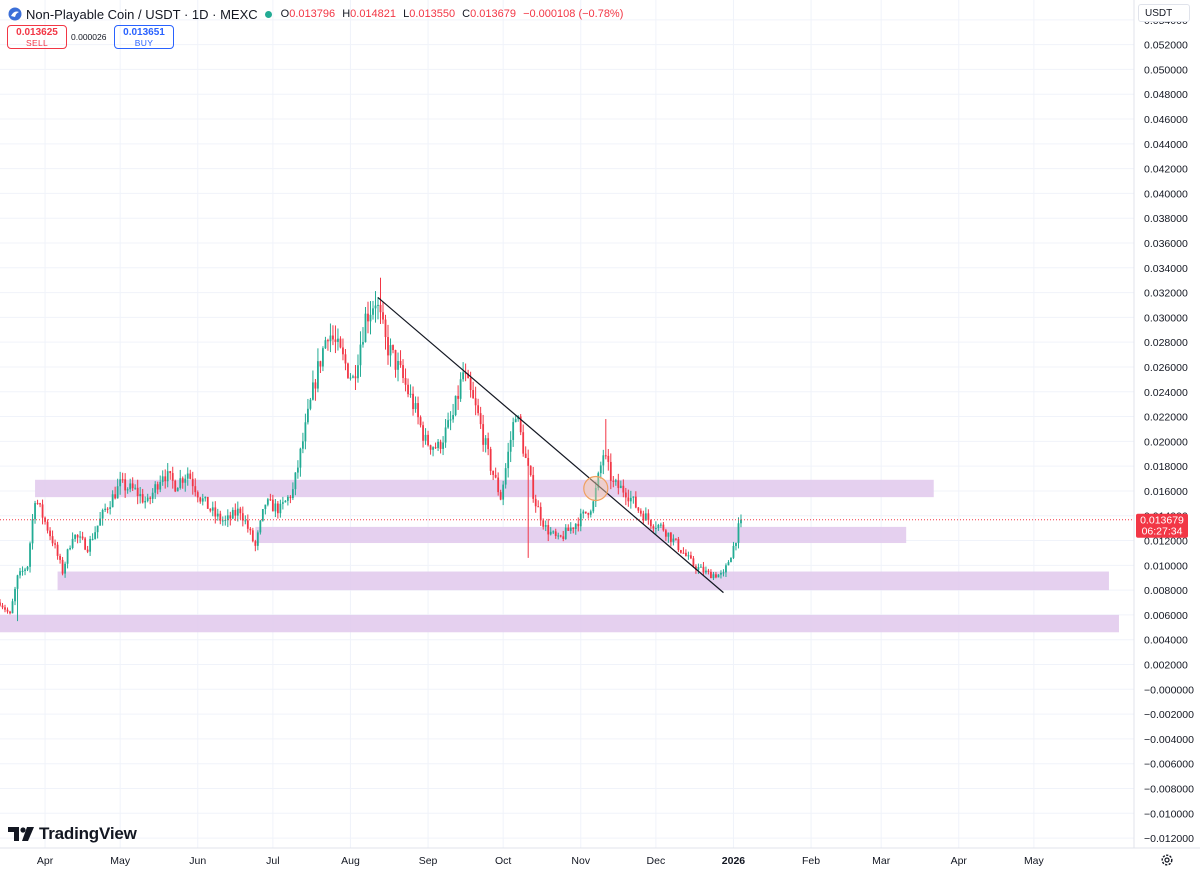 This screenshot has height=872, width=1200. I want to click on ohlc-open: 0.013796, so click(312, 14).